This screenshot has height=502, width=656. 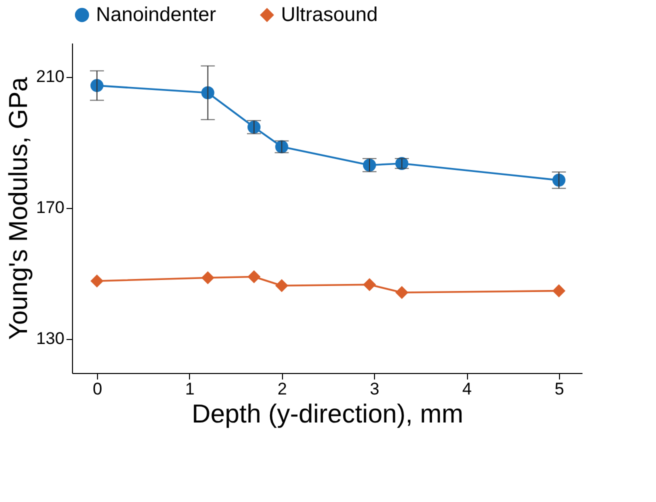 I want to click on x-axis-title: Depth (y-direction), mm, so click(x=328, y=413).